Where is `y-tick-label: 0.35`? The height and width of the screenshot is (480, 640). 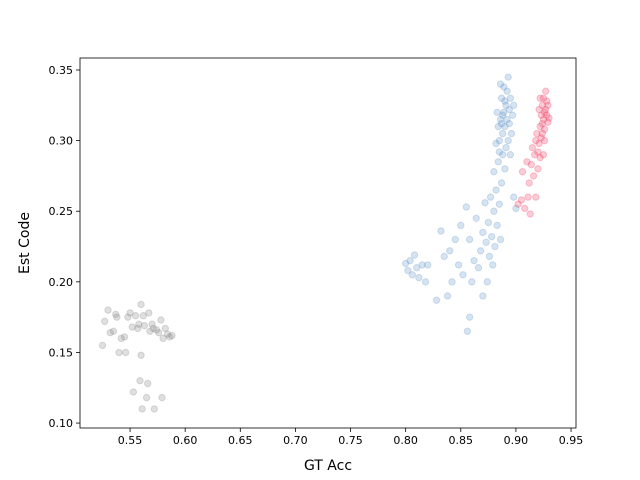 y-tick-label: 0.35 is located at coordinates (61, 70).